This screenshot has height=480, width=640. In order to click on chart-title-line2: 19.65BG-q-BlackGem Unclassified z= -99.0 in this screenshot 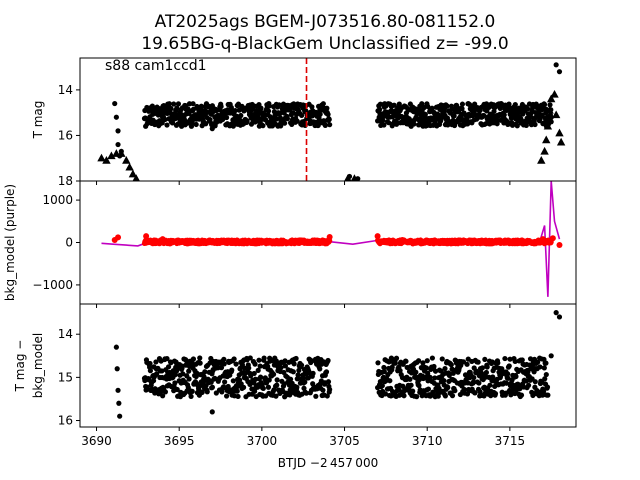, I will do `click(324, 44)`.